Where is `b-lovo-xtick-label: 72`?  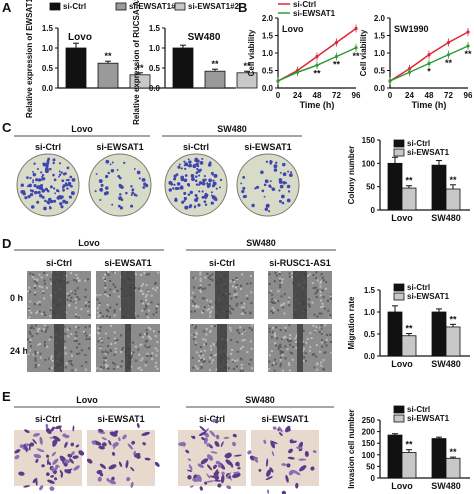 b-lovo-xtick-label: 72 is located at coordinates (336, 95).